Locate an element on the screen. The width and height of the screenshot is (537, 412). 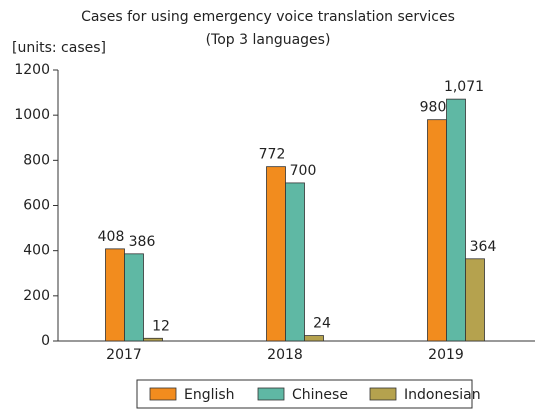
data-label: 12 is located at coordinates (161, 326).